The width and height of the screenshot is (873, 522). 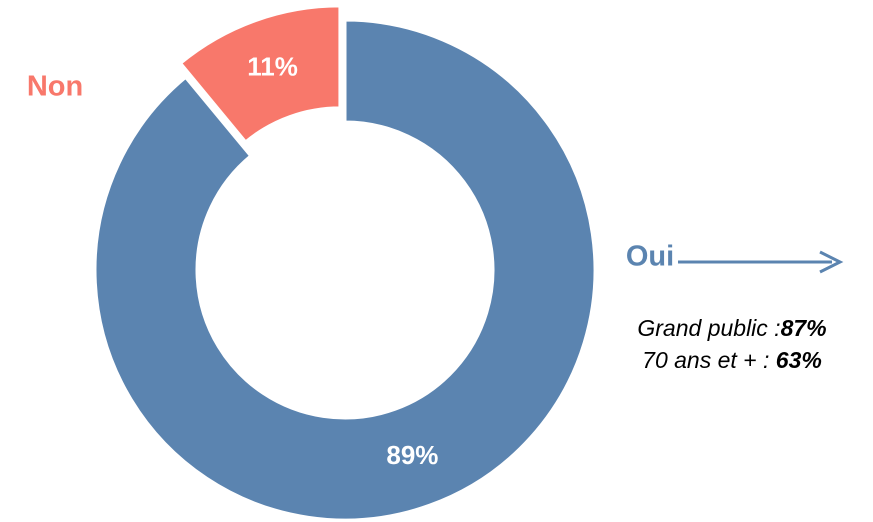 What do you see at coordinates (831, 262) in the screenshot?
I see `arrow-head` at bounding box center [831, 262].